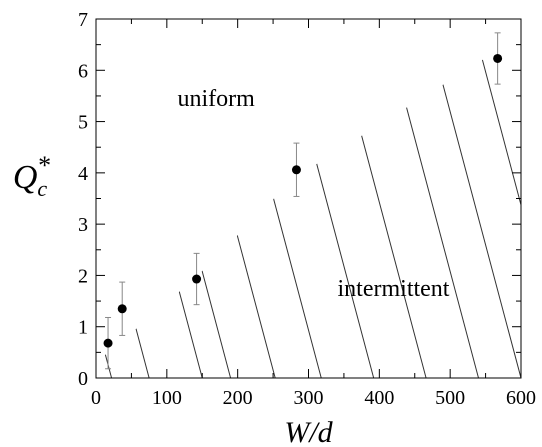 The image size is (542, 447). I want to click on y-tick-label: 5, so click(83, 123).